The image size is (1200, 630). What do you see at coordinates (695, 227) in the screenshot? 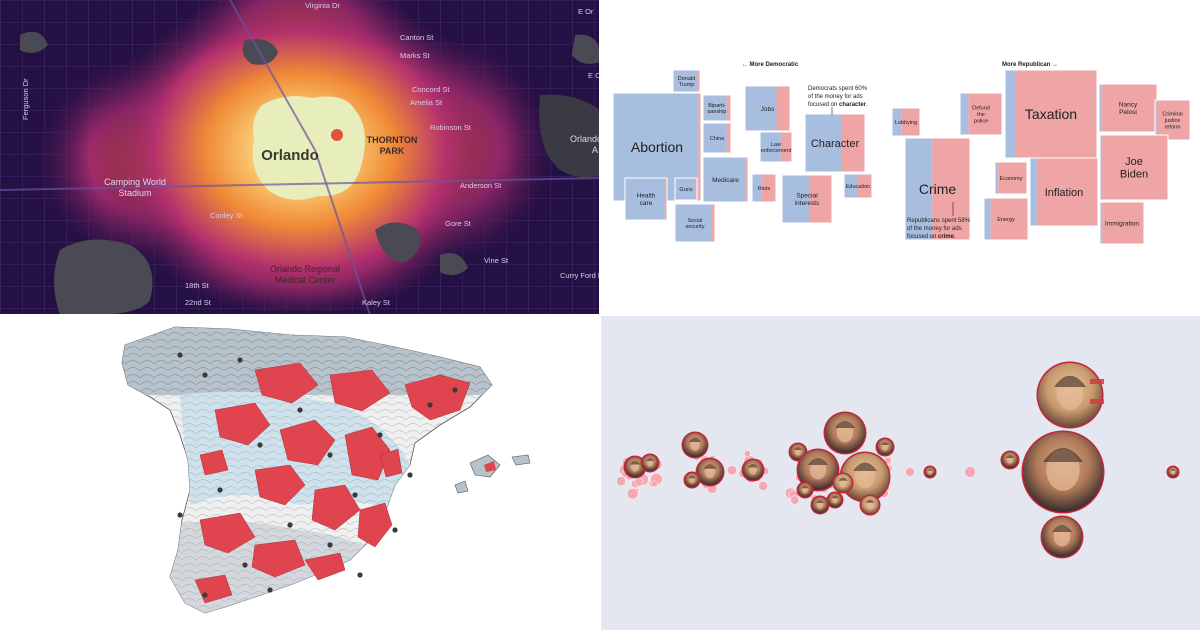
I see `treemap-tile-label: security` at bounding box center [695, 227].